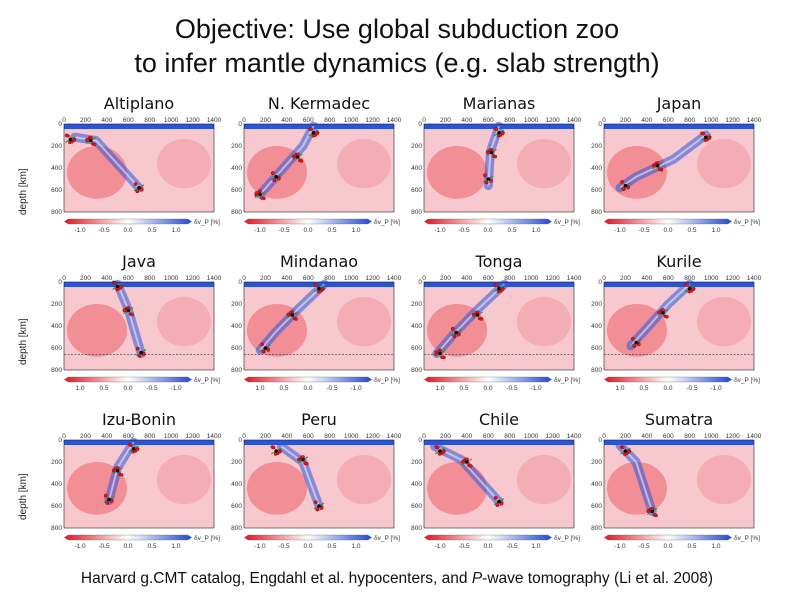  What do you see at coordinates (139, 419) in the screenshot?
I see `panel-title-izu-bonin: Izu-Bonin` at bounding box center [139, 419].